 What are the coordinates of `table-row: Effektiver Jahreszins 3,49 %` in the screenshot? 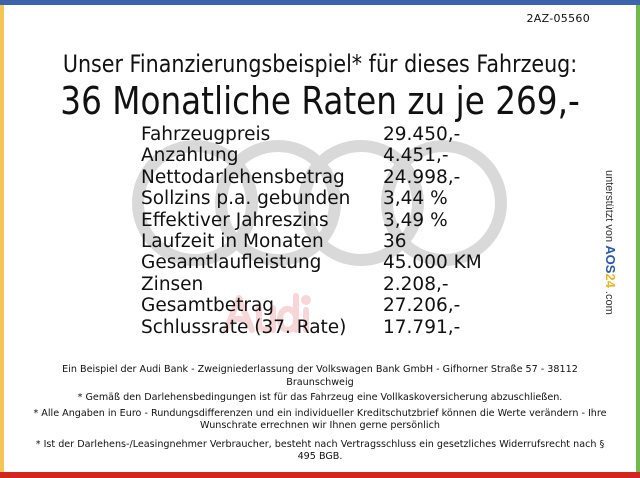 It's located at (311, 220).